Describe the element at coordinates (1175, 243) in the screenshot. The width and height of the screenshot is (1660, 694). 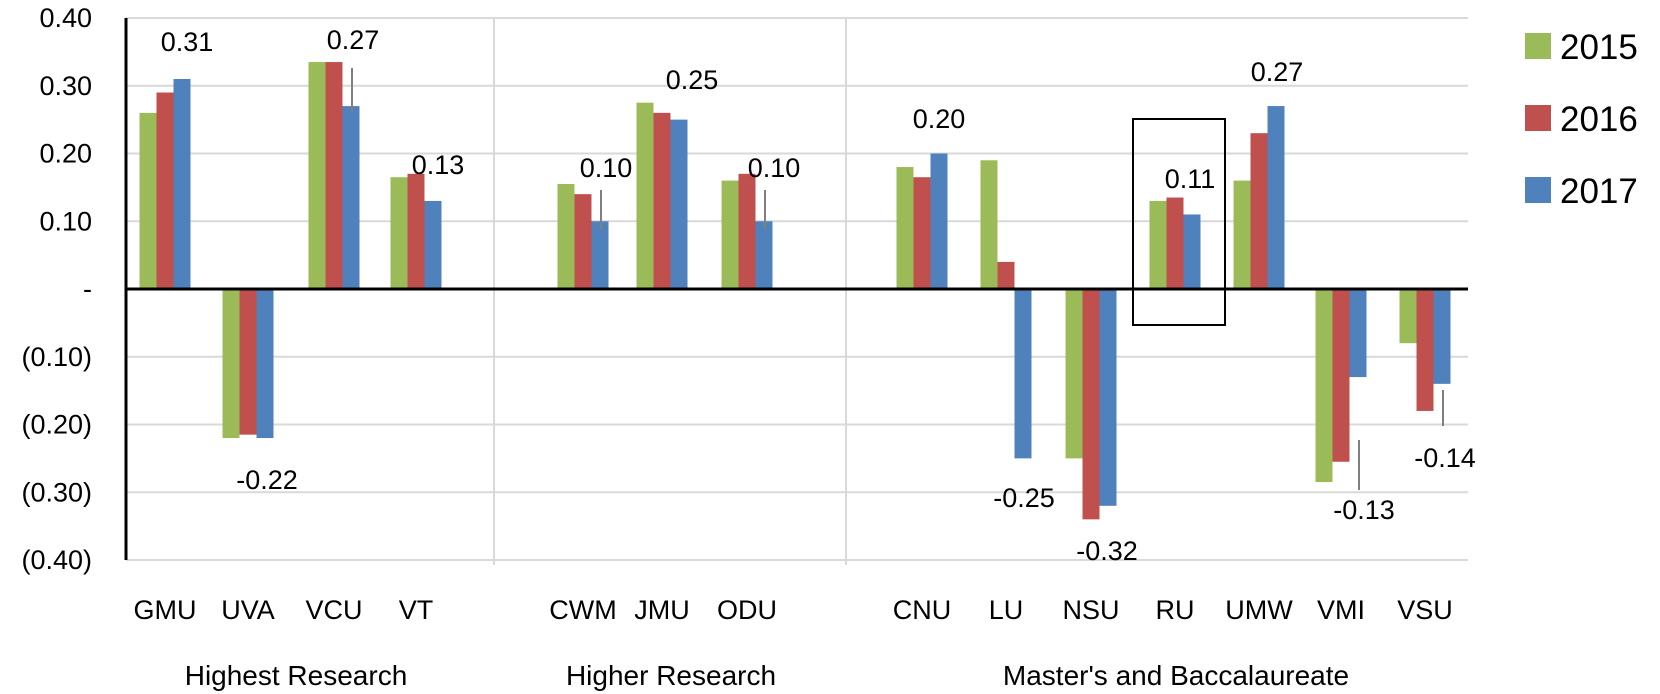
I see `bar-ru-2016` at that location.